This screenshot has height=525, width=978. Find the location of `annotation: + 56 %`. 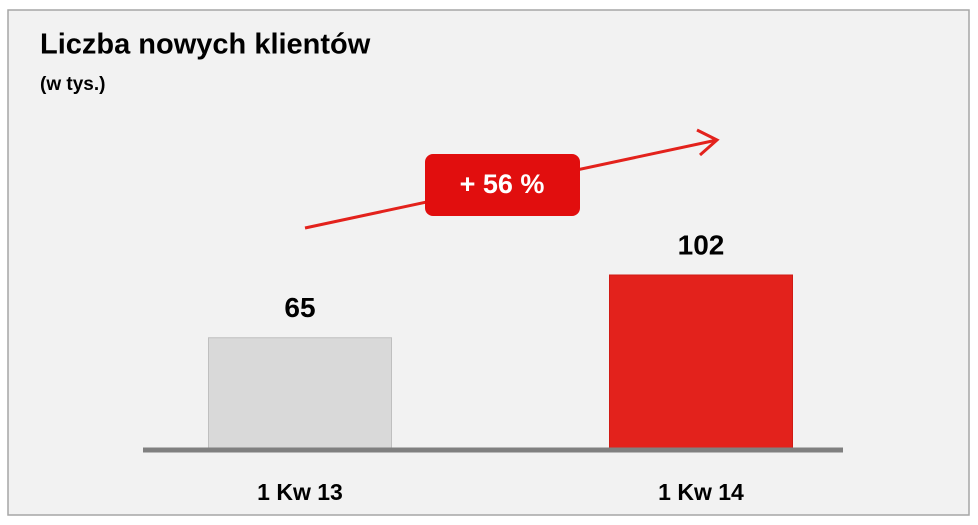

annotation: + 56 % is located at coordinates (502, 184).